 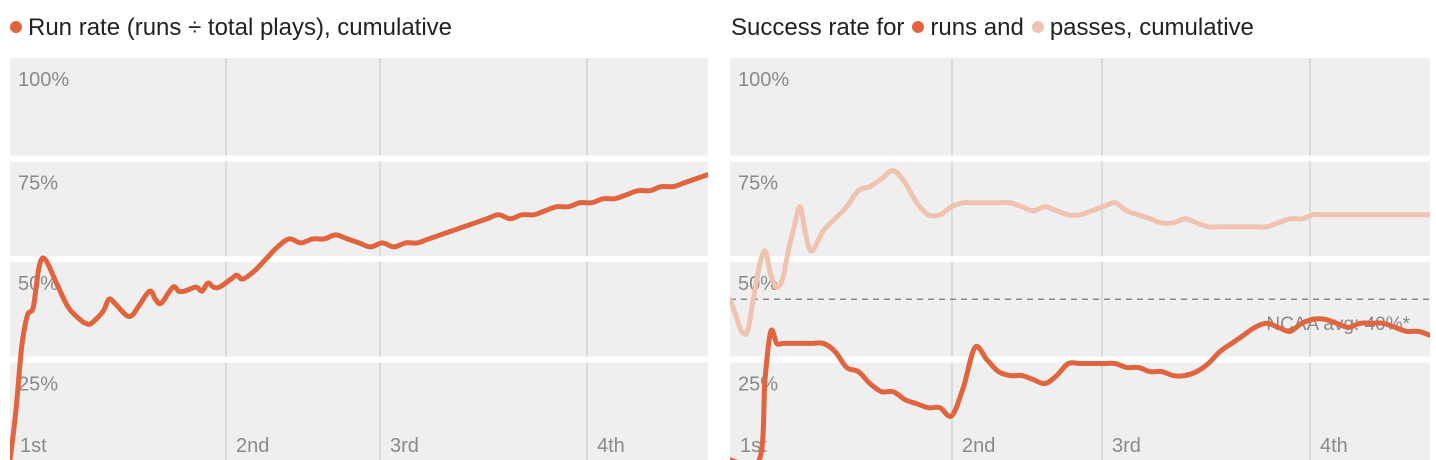 What do you see at coordinates (33, 446) in the screenshot?
I see `x-tick-label: 1st` at bounding box center [33, 446].